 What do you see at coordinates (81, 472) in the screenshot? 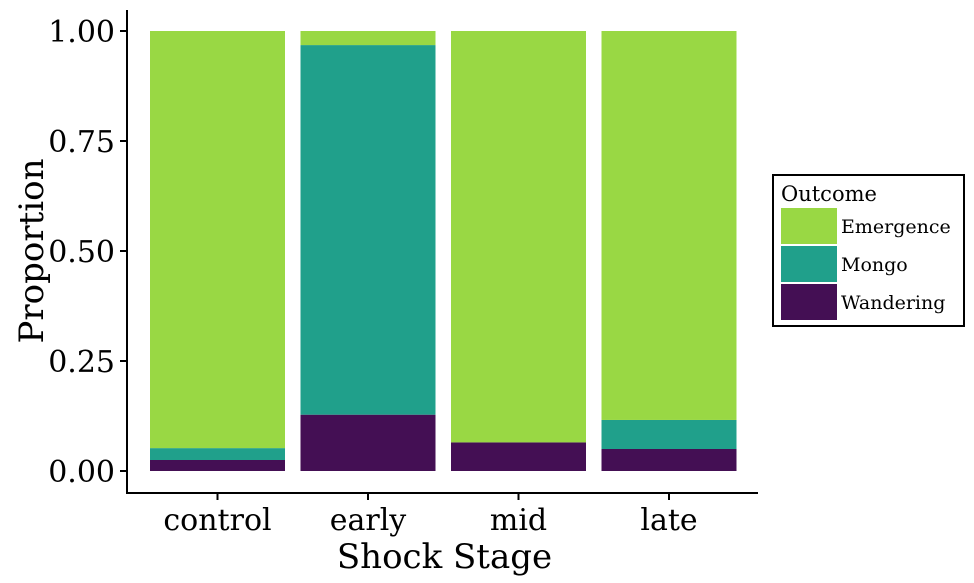
I see `y-tick-label: 0.00` at bounding box center [81, 472].